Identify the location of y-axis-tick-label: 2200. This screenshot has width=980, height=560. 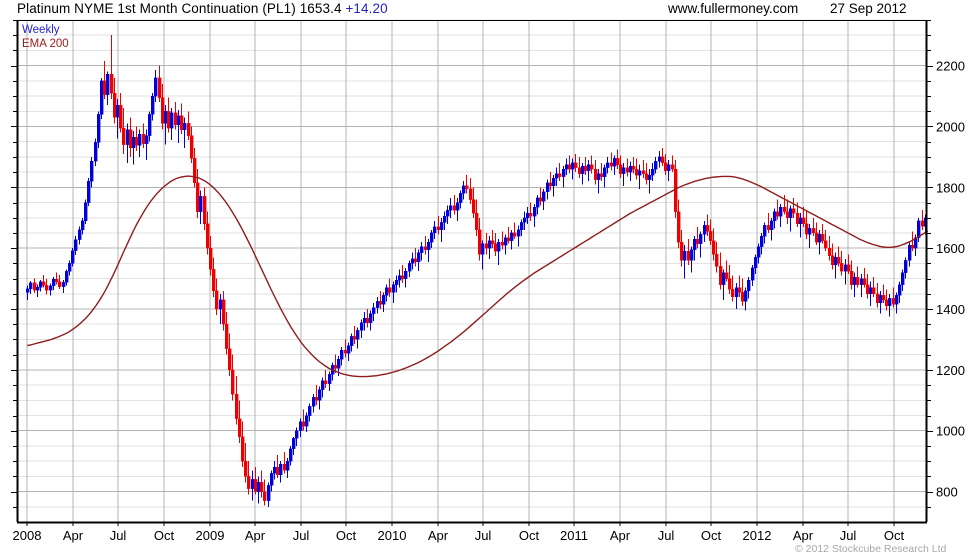
(950, 66).